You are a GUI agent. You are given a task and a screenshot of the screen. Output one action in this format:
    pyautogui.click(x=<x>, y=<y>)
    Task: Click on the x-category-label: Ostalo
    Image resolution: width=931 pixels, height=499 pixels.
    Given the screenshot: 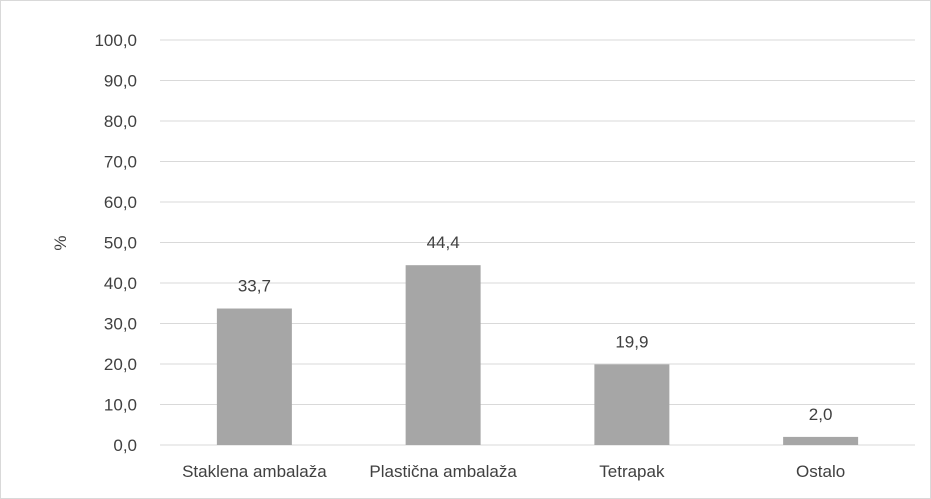 What is the action you would take?
    pyautogui.click(x=820, y=471)
    